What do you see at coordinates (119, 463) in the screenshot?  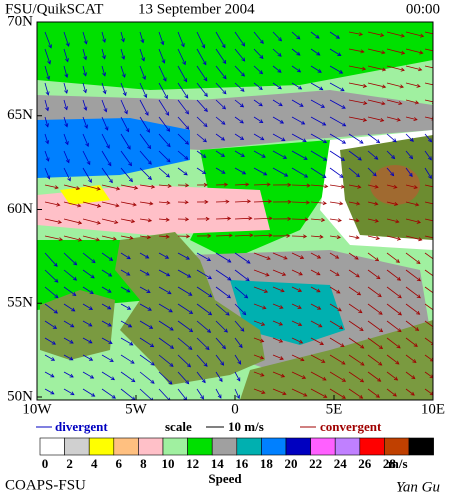 I see `colorbar-label: 6` at bounding box center [119, 463].